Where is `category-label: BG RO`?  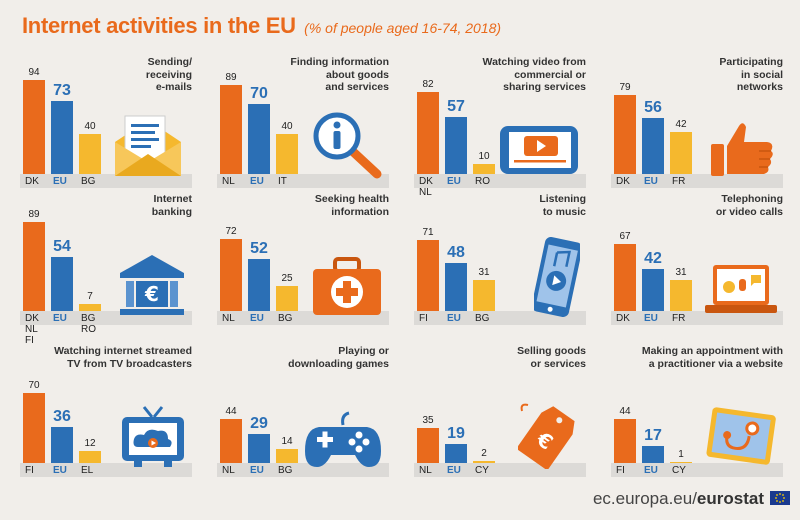
category-label: BG RO is located at coordinates (88, 324).